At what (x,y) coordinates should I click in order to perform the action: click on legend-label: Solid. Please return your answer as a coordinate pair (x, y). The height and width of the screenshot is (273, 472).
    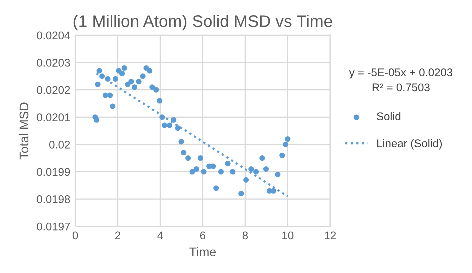
    Looking at the image, I should click on (389, 116).